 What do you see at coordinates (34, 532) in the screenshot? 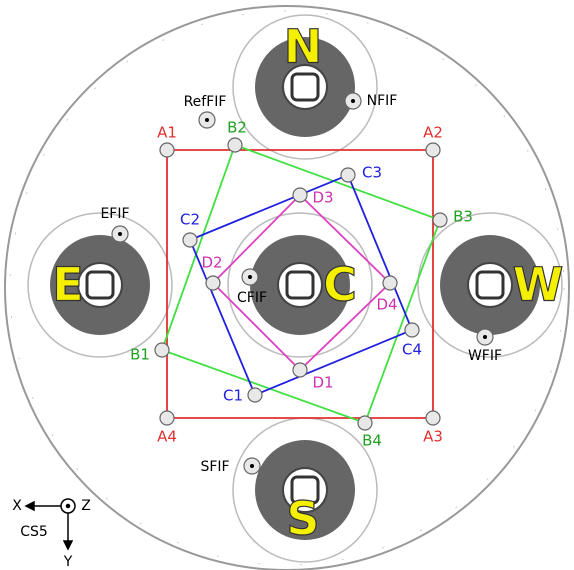
I see `frame-label: CS5` at bounding box center [34, 532].